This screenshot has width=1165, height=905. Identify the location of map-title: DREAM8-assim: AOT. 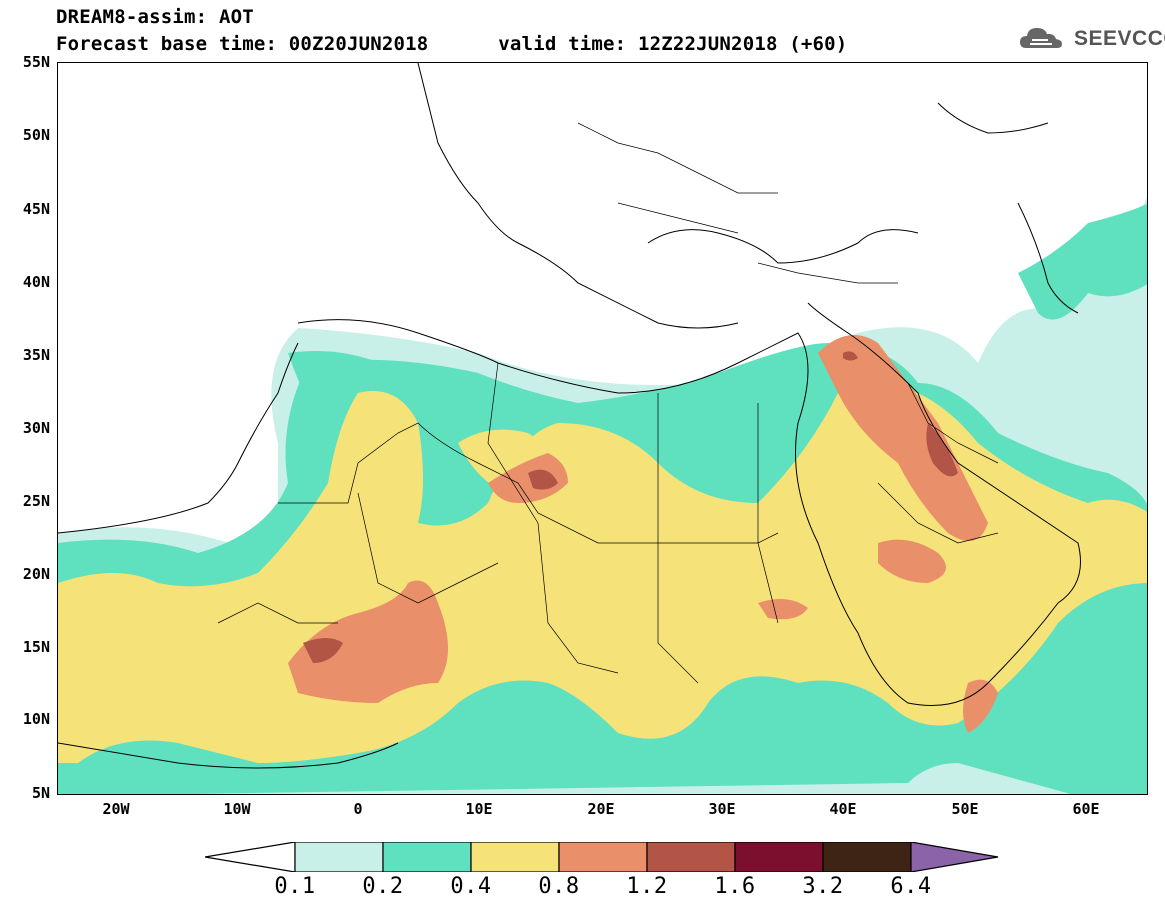
(155, 17).